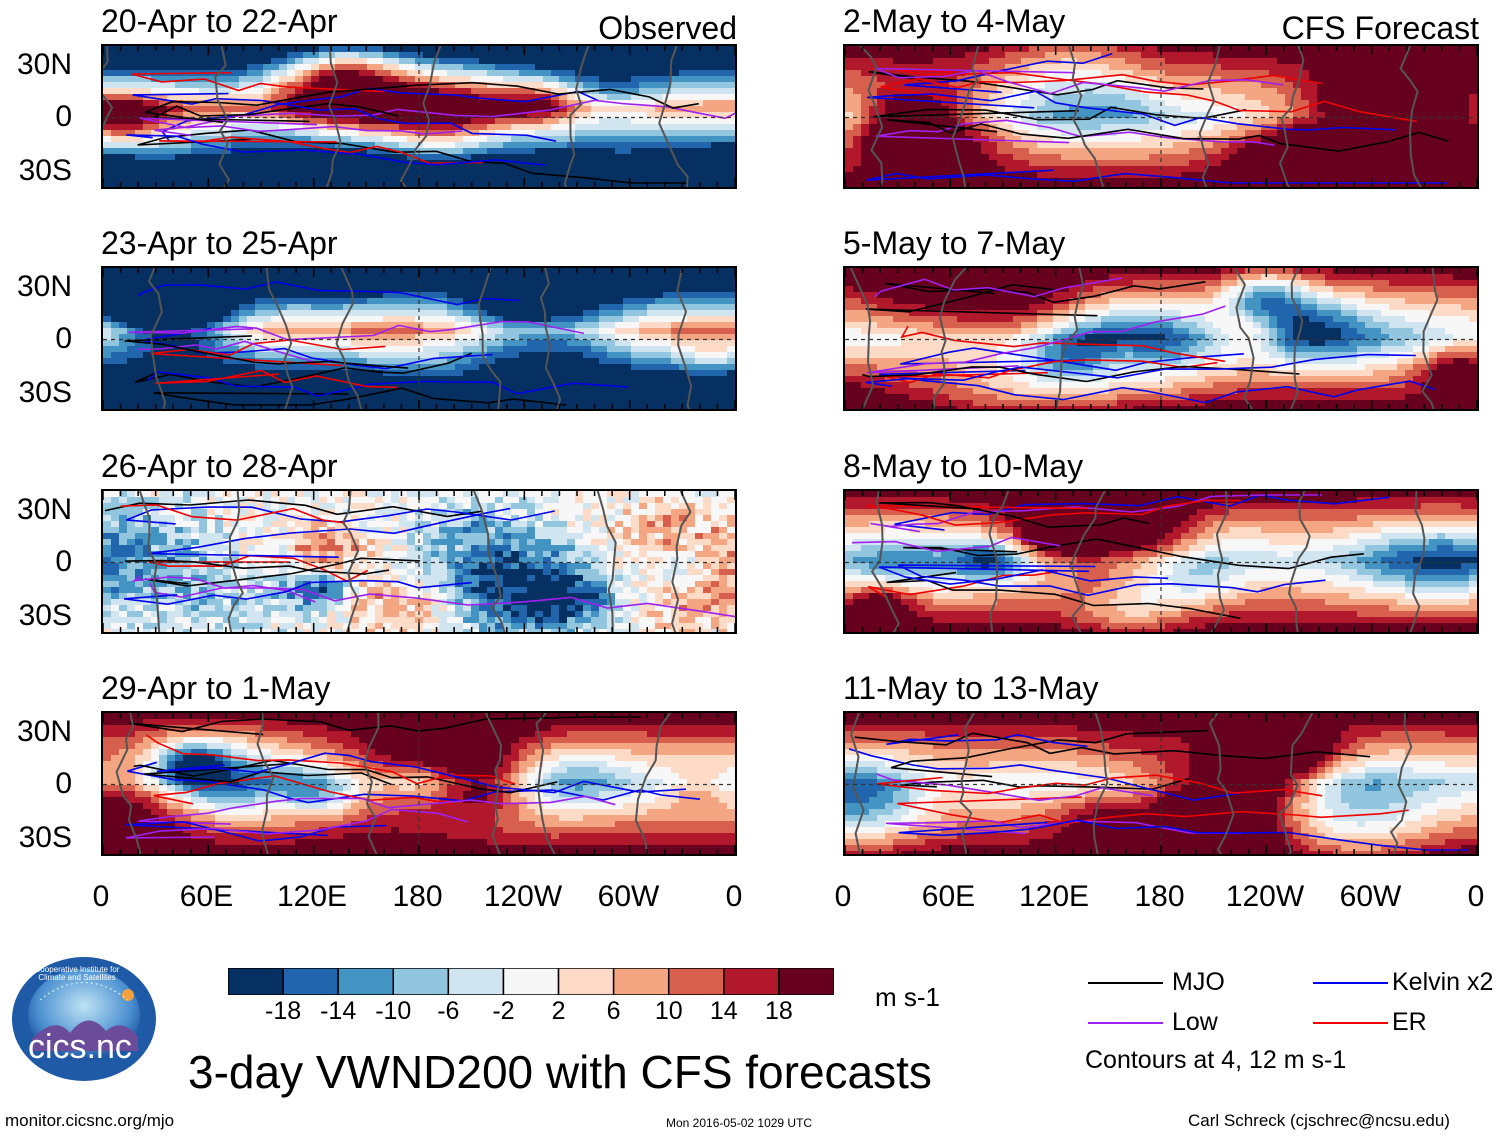 The height and width of the screenshot is (1137, 1510). I want to click on panel-title-obs-3: 26-Apr to 28-Apr, so click(219, 466).